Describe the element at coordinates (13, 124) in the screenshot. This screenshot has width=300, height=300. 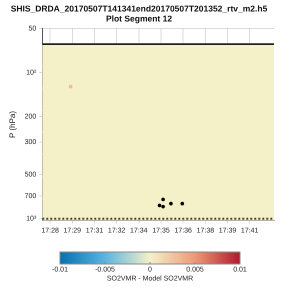
I see `y-axis-title: P (hPa)` at that location.